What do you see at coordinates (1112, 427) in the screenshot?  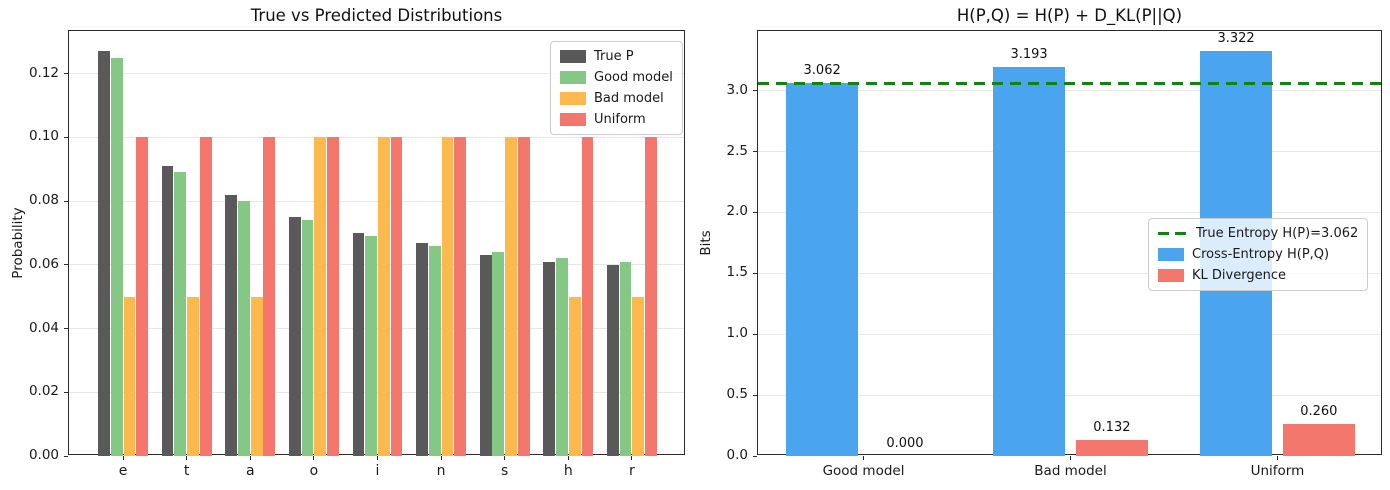 I see `bar-value-label: 0.132` at bounding box center [1112, 427].